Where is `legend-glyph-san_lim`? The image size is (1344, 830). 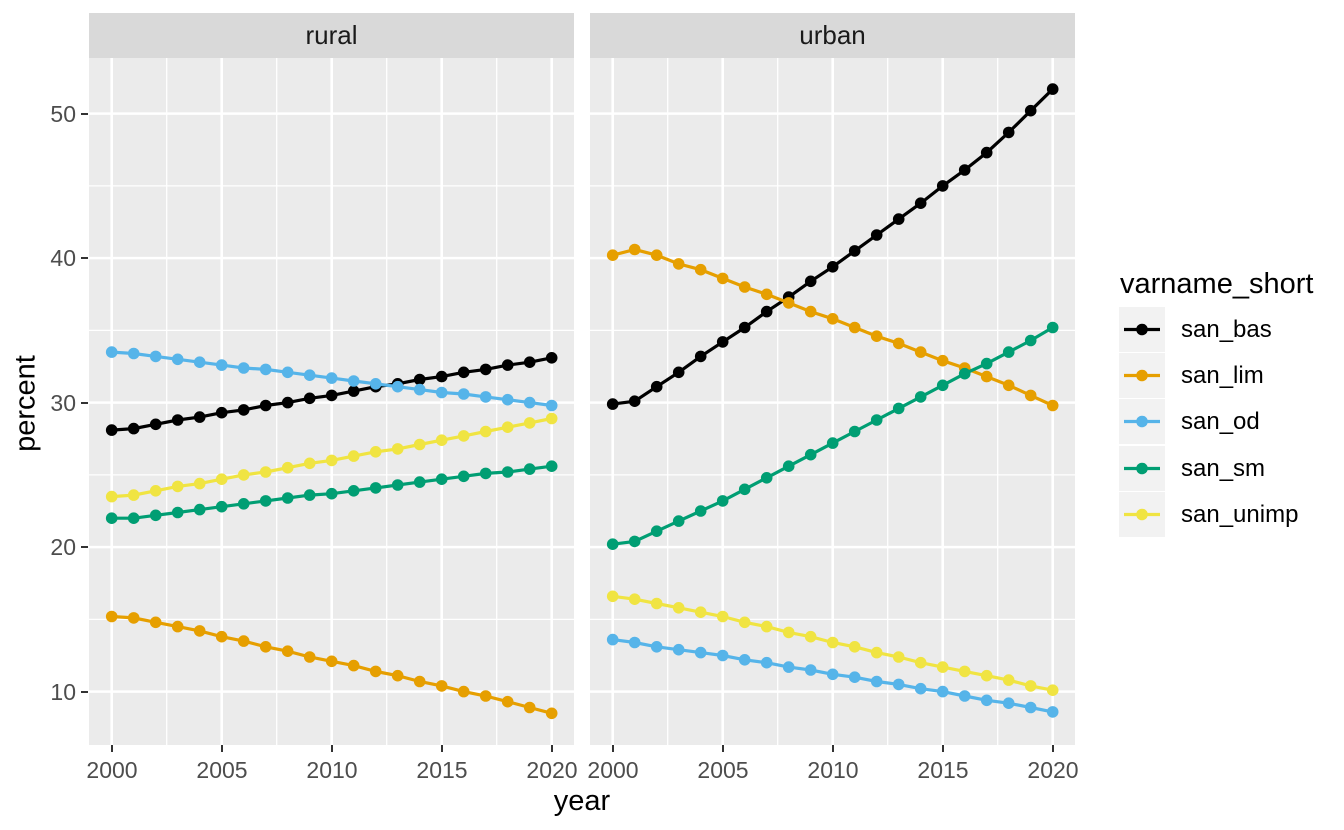 legend-glyph-san_lim is located at coordinates (1142, 375).